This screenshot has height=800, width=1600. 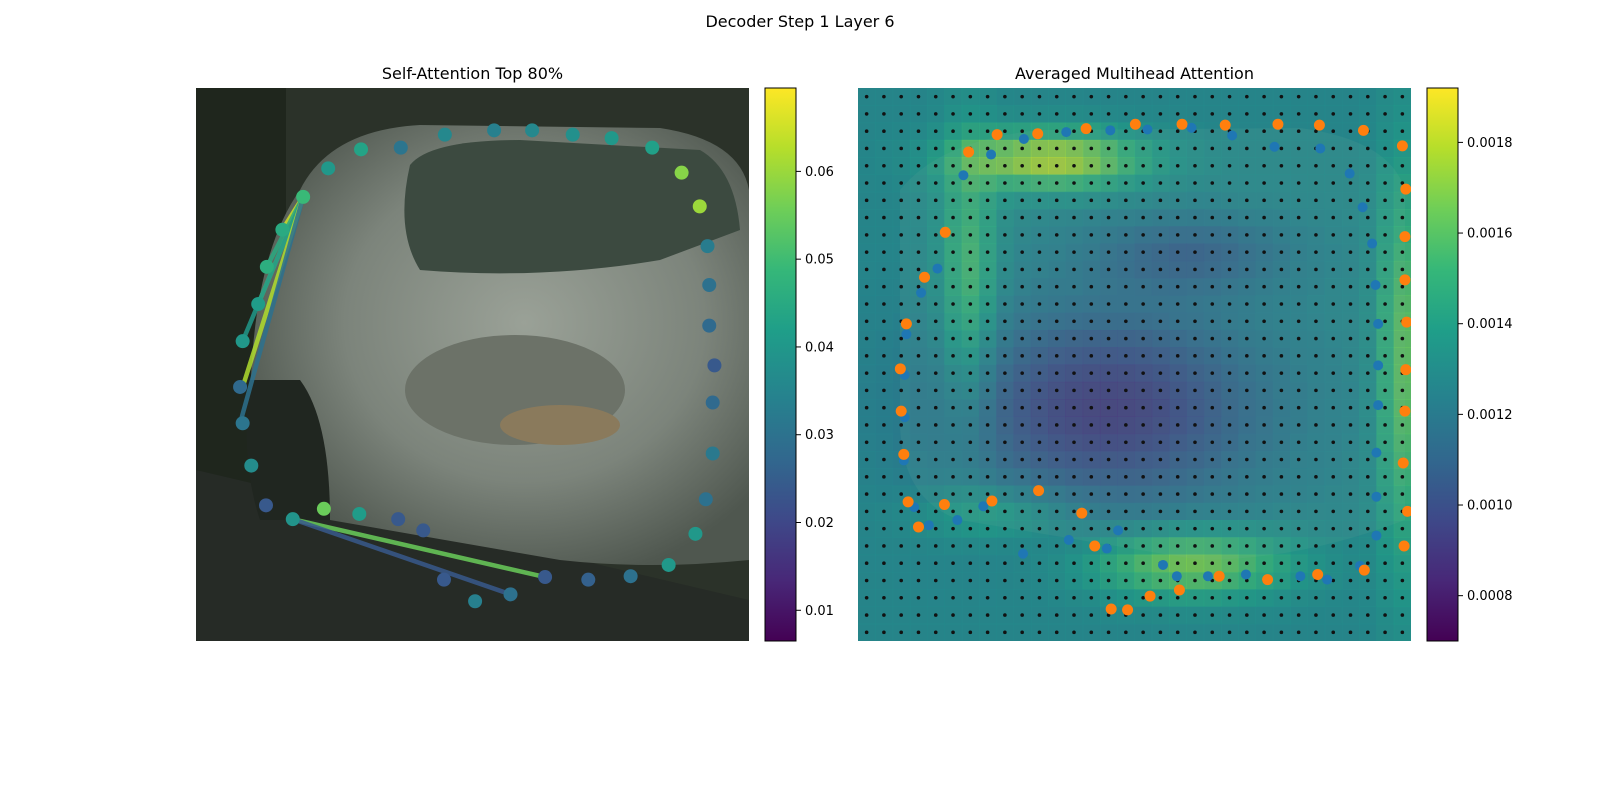 What do you see at coordinates (819, 260) in the screenshot?
I see `colorbar-tick-label: 0.05` at bounding box center [819, 260].